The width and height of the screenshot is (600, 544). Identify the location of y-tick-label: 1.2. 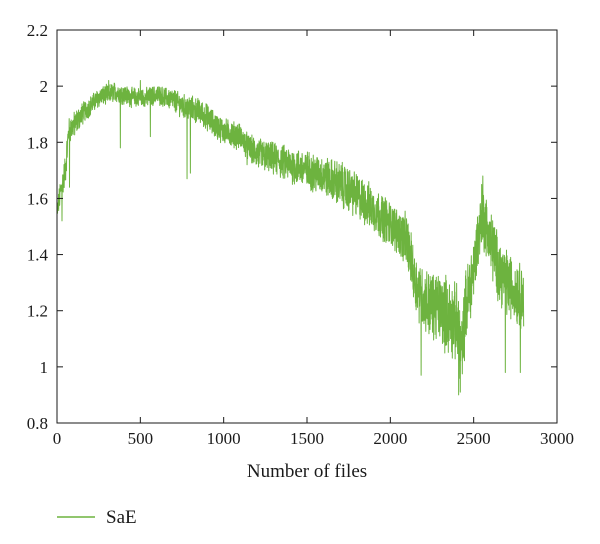
(37, 311).